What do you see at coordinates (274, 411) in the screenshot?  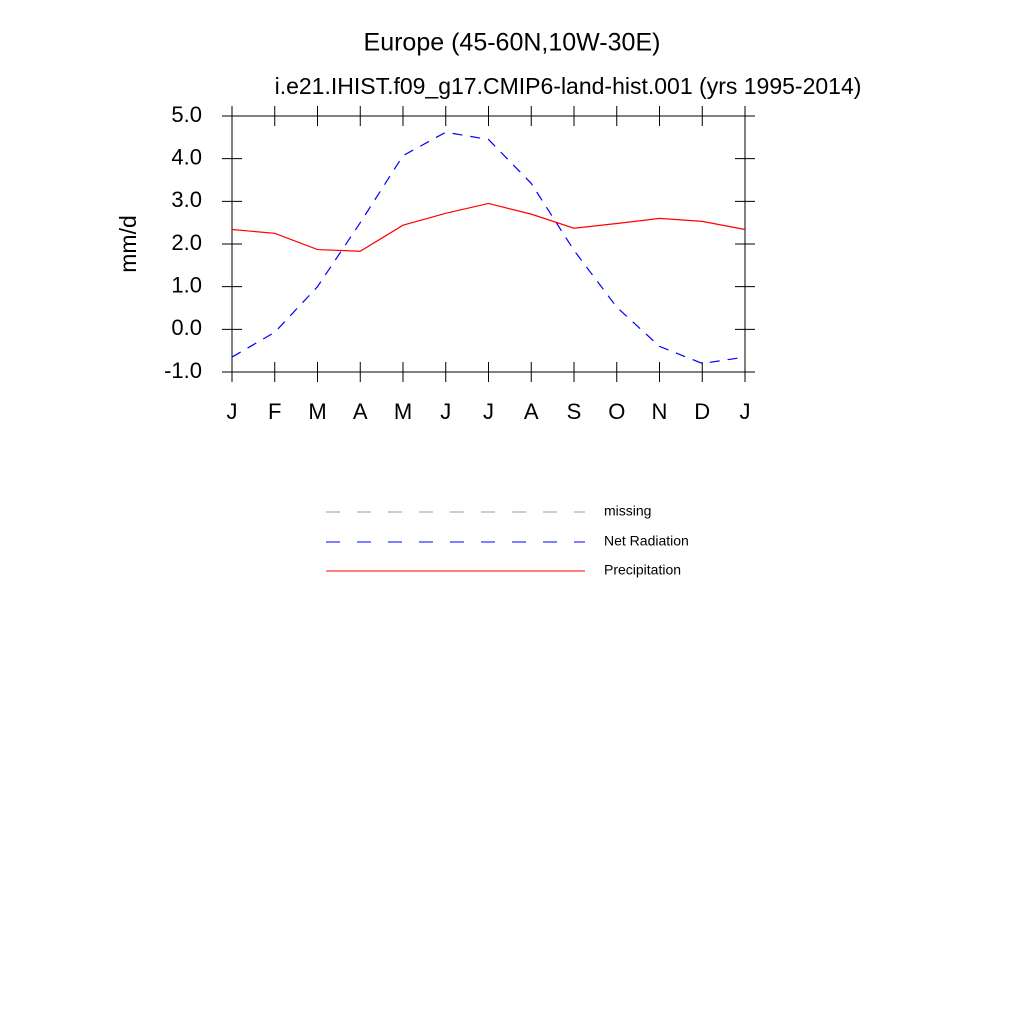 I see `x-tick-label: F` at bounding box center [274, 411].